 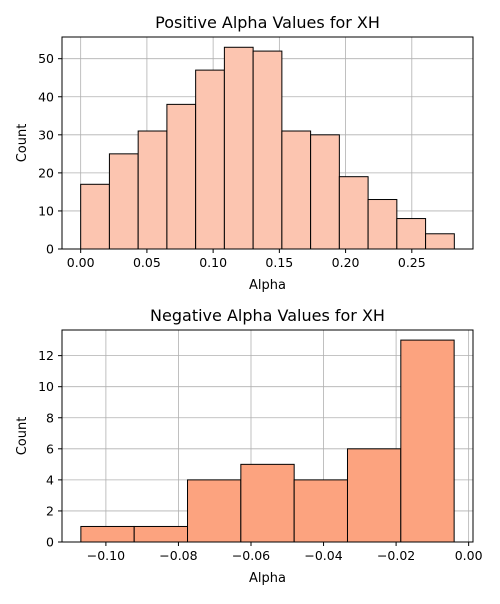 I want to click on y-tick-label: 30, so click(x=46, y=134).